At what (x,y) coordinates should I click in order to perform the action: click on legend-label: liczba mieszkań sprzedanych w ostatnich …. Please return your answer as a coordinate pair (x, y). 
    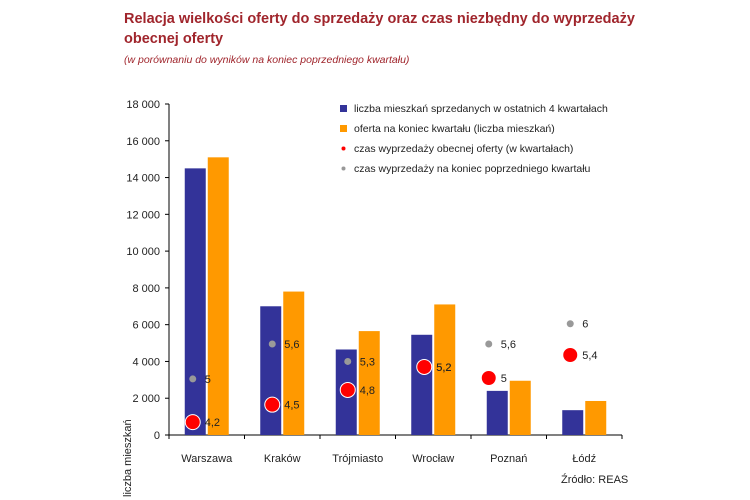
    Looking at the image, I should click on (481, 109).